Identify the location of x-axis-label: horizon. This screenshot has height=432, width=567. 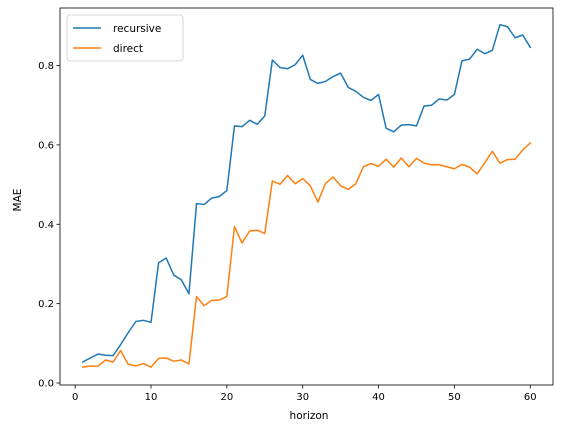
(309, 416).